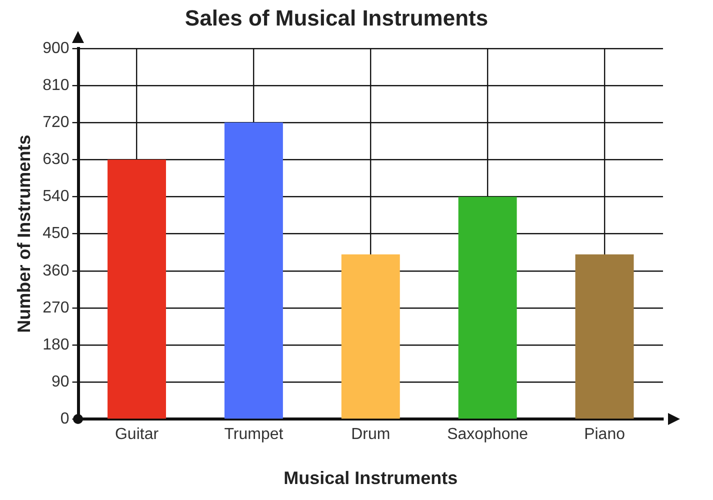 Image resolution: width=713 pixels, height=500 pixels. Describe the element at coordinates (605, 435) in the screenshot. I see `x-tick-label: Piano` at that location.